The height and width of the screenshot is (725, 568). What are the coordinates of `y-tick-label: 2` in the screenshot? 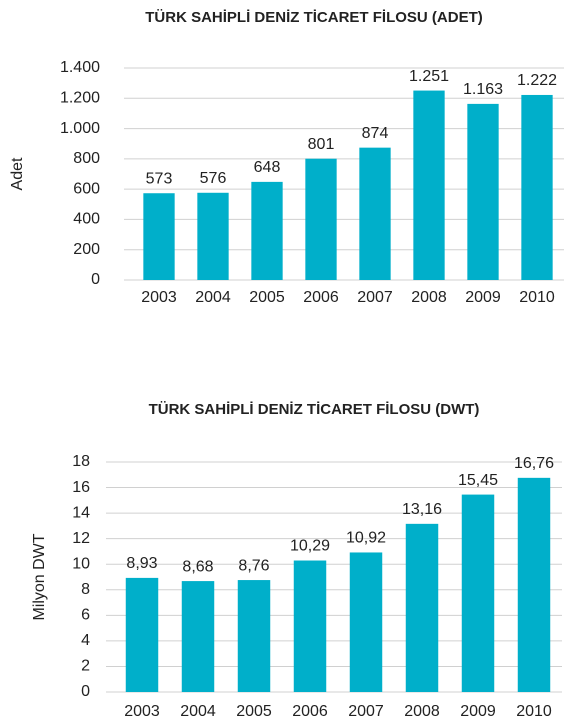 It's located at (85, 666).